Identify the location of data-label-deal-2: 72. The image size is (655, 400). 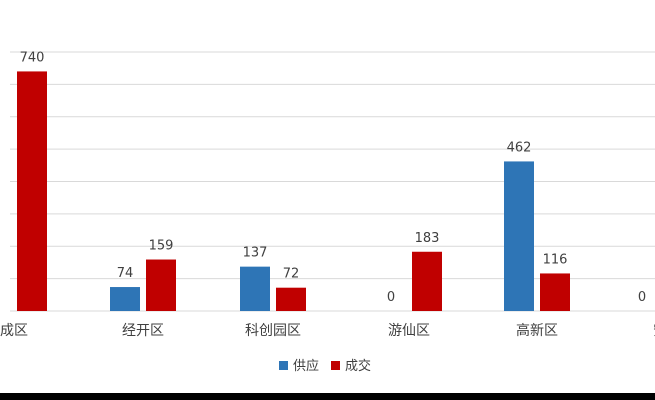
(291, 274).